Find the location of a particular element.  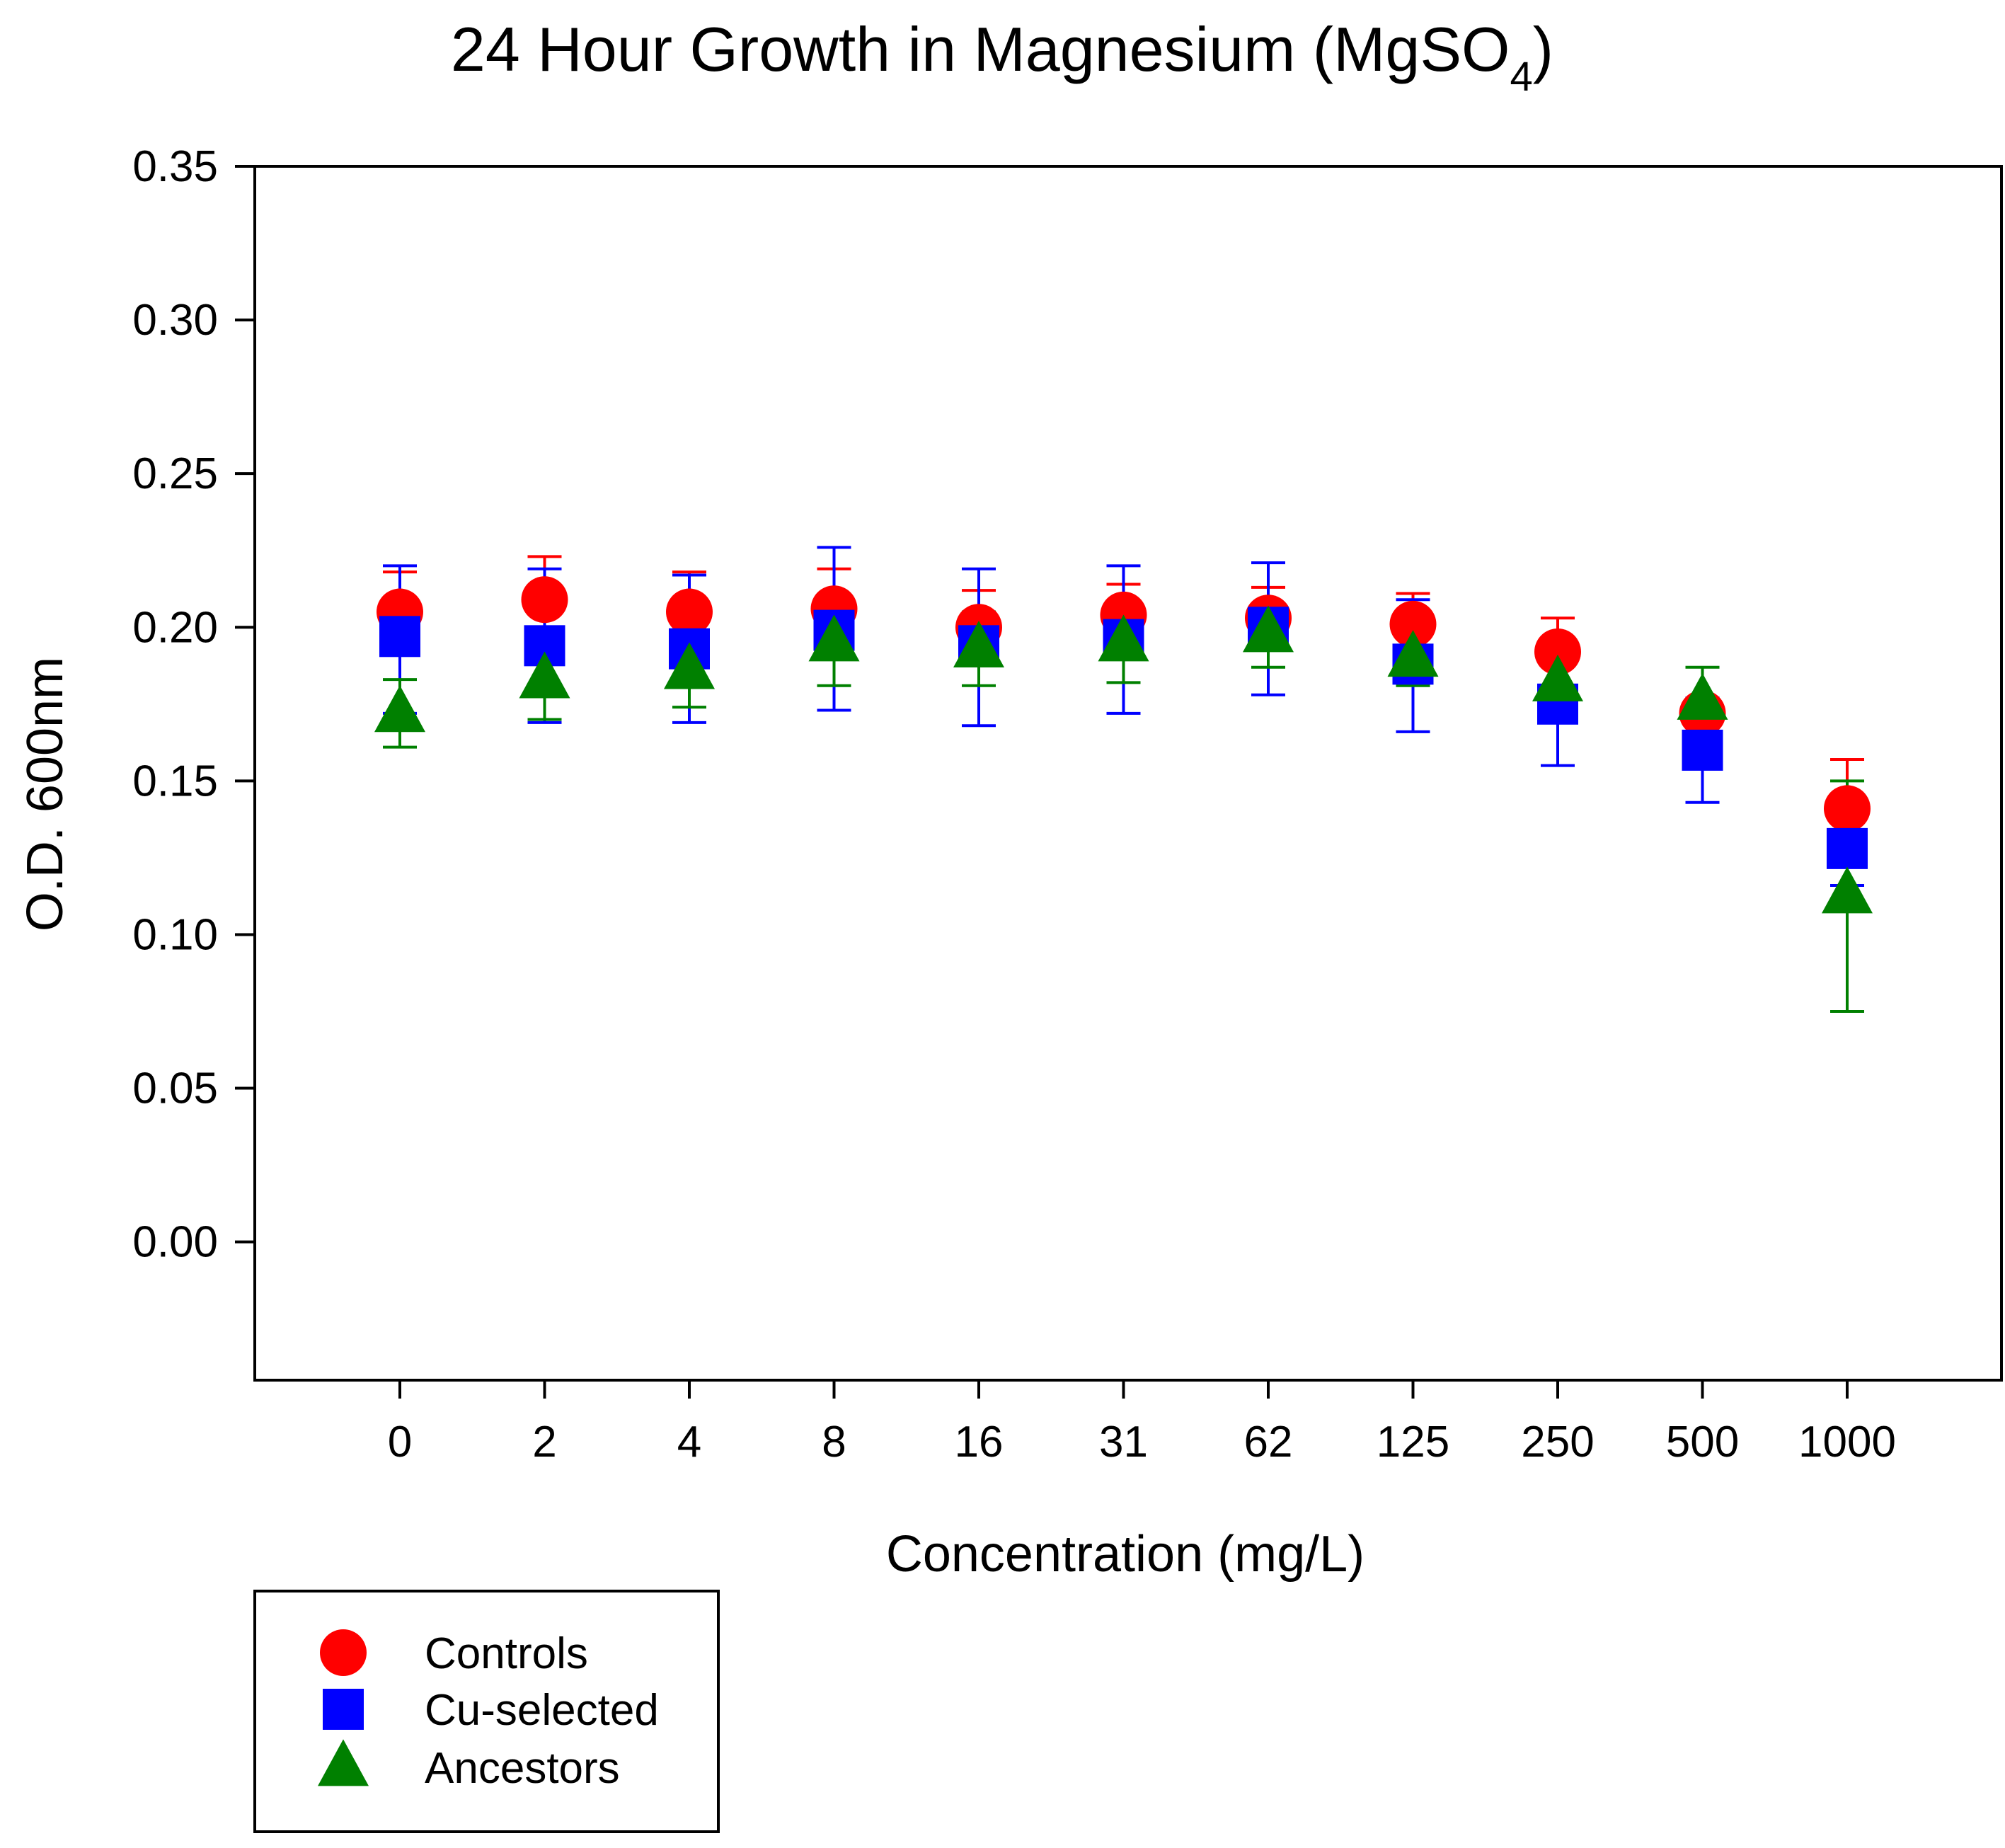

data-markers is located at coordinates (1123, 745).